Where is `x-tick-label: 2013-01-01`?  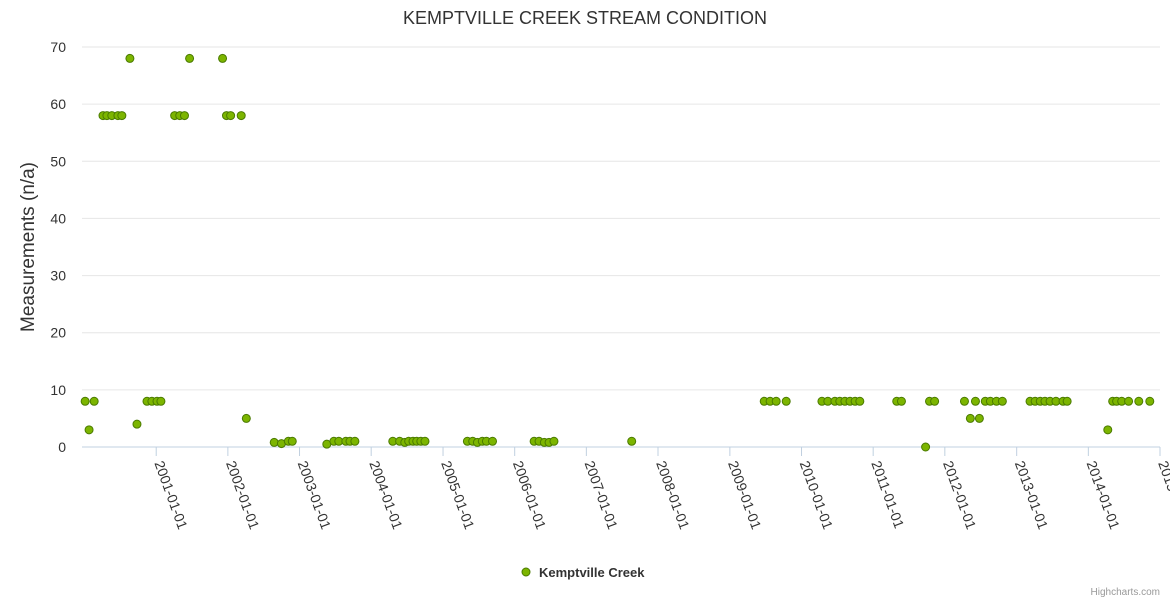 x-tick-label: 2013-01-01 is located at coordinates (1032, 495).